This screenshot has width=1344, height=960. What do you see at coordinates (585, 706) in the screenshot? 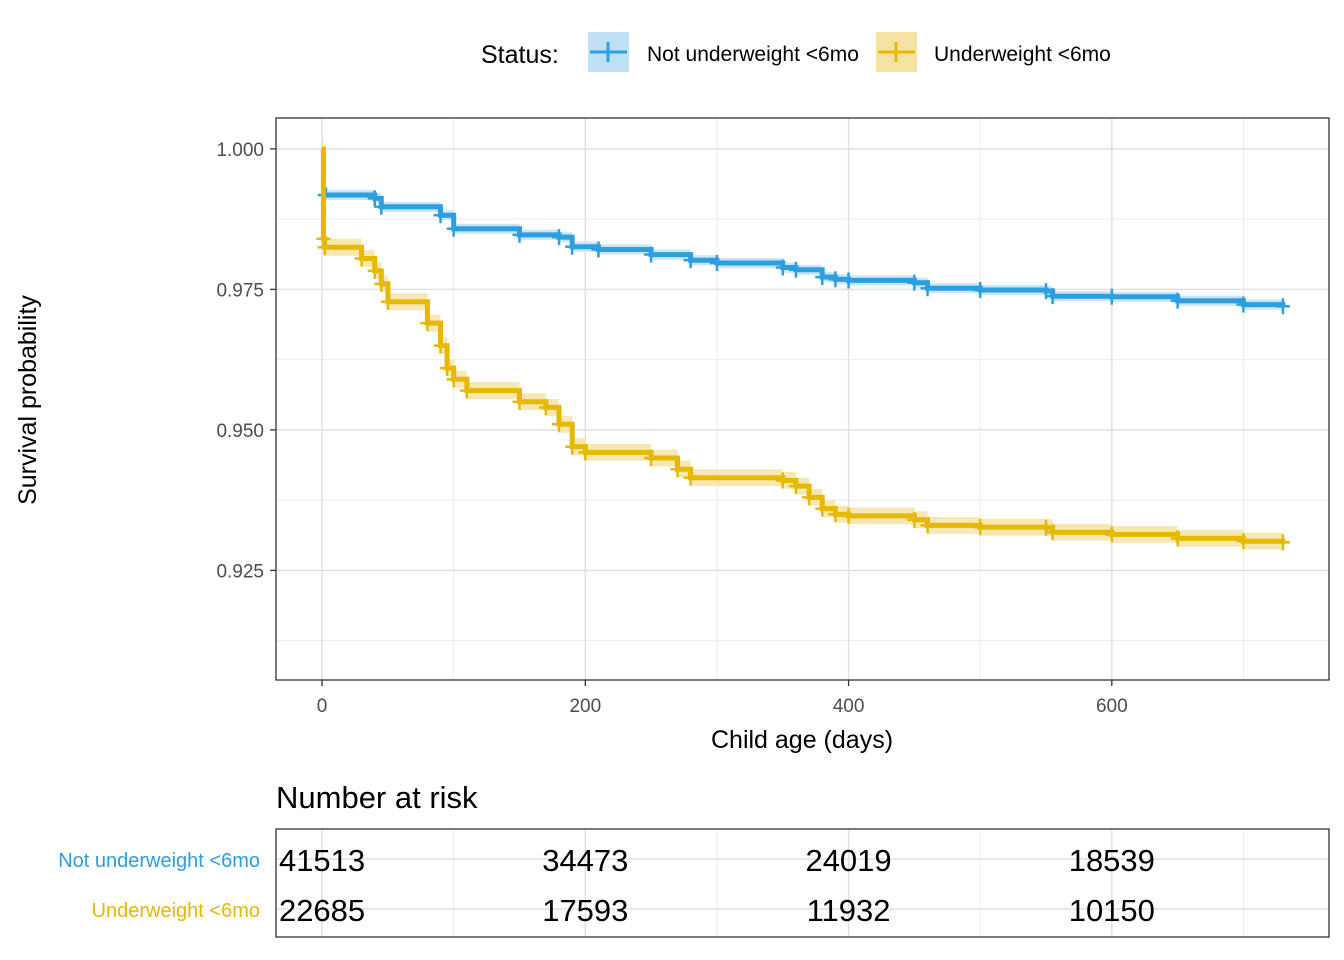
I see `x-tick-label: 200` at bounding box center [585, 706].